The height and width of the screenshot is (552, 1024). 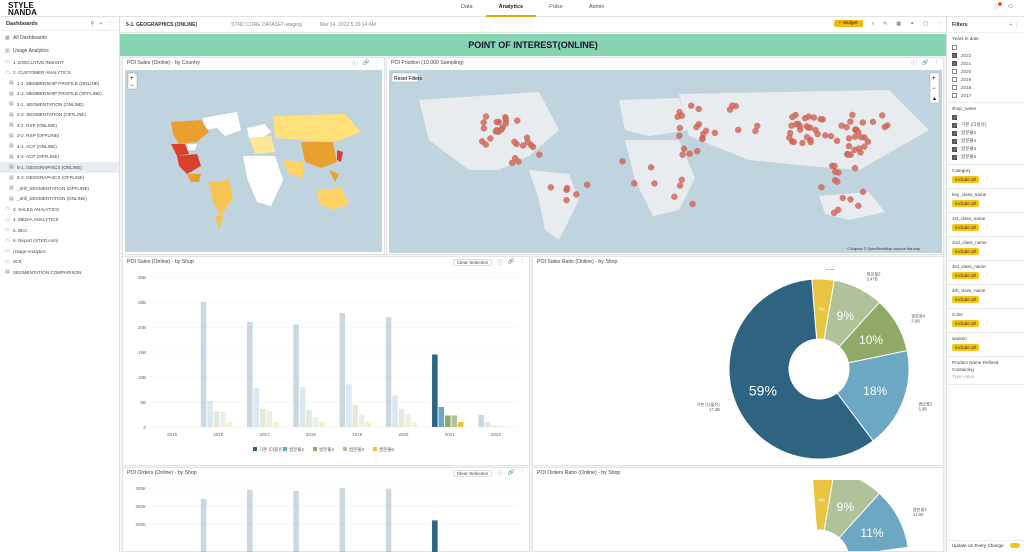 What do you see at coordinates (326, 449) in the screenshot?
I see `legend-label: 쌈분몰4` at bounding box center [326, 449].